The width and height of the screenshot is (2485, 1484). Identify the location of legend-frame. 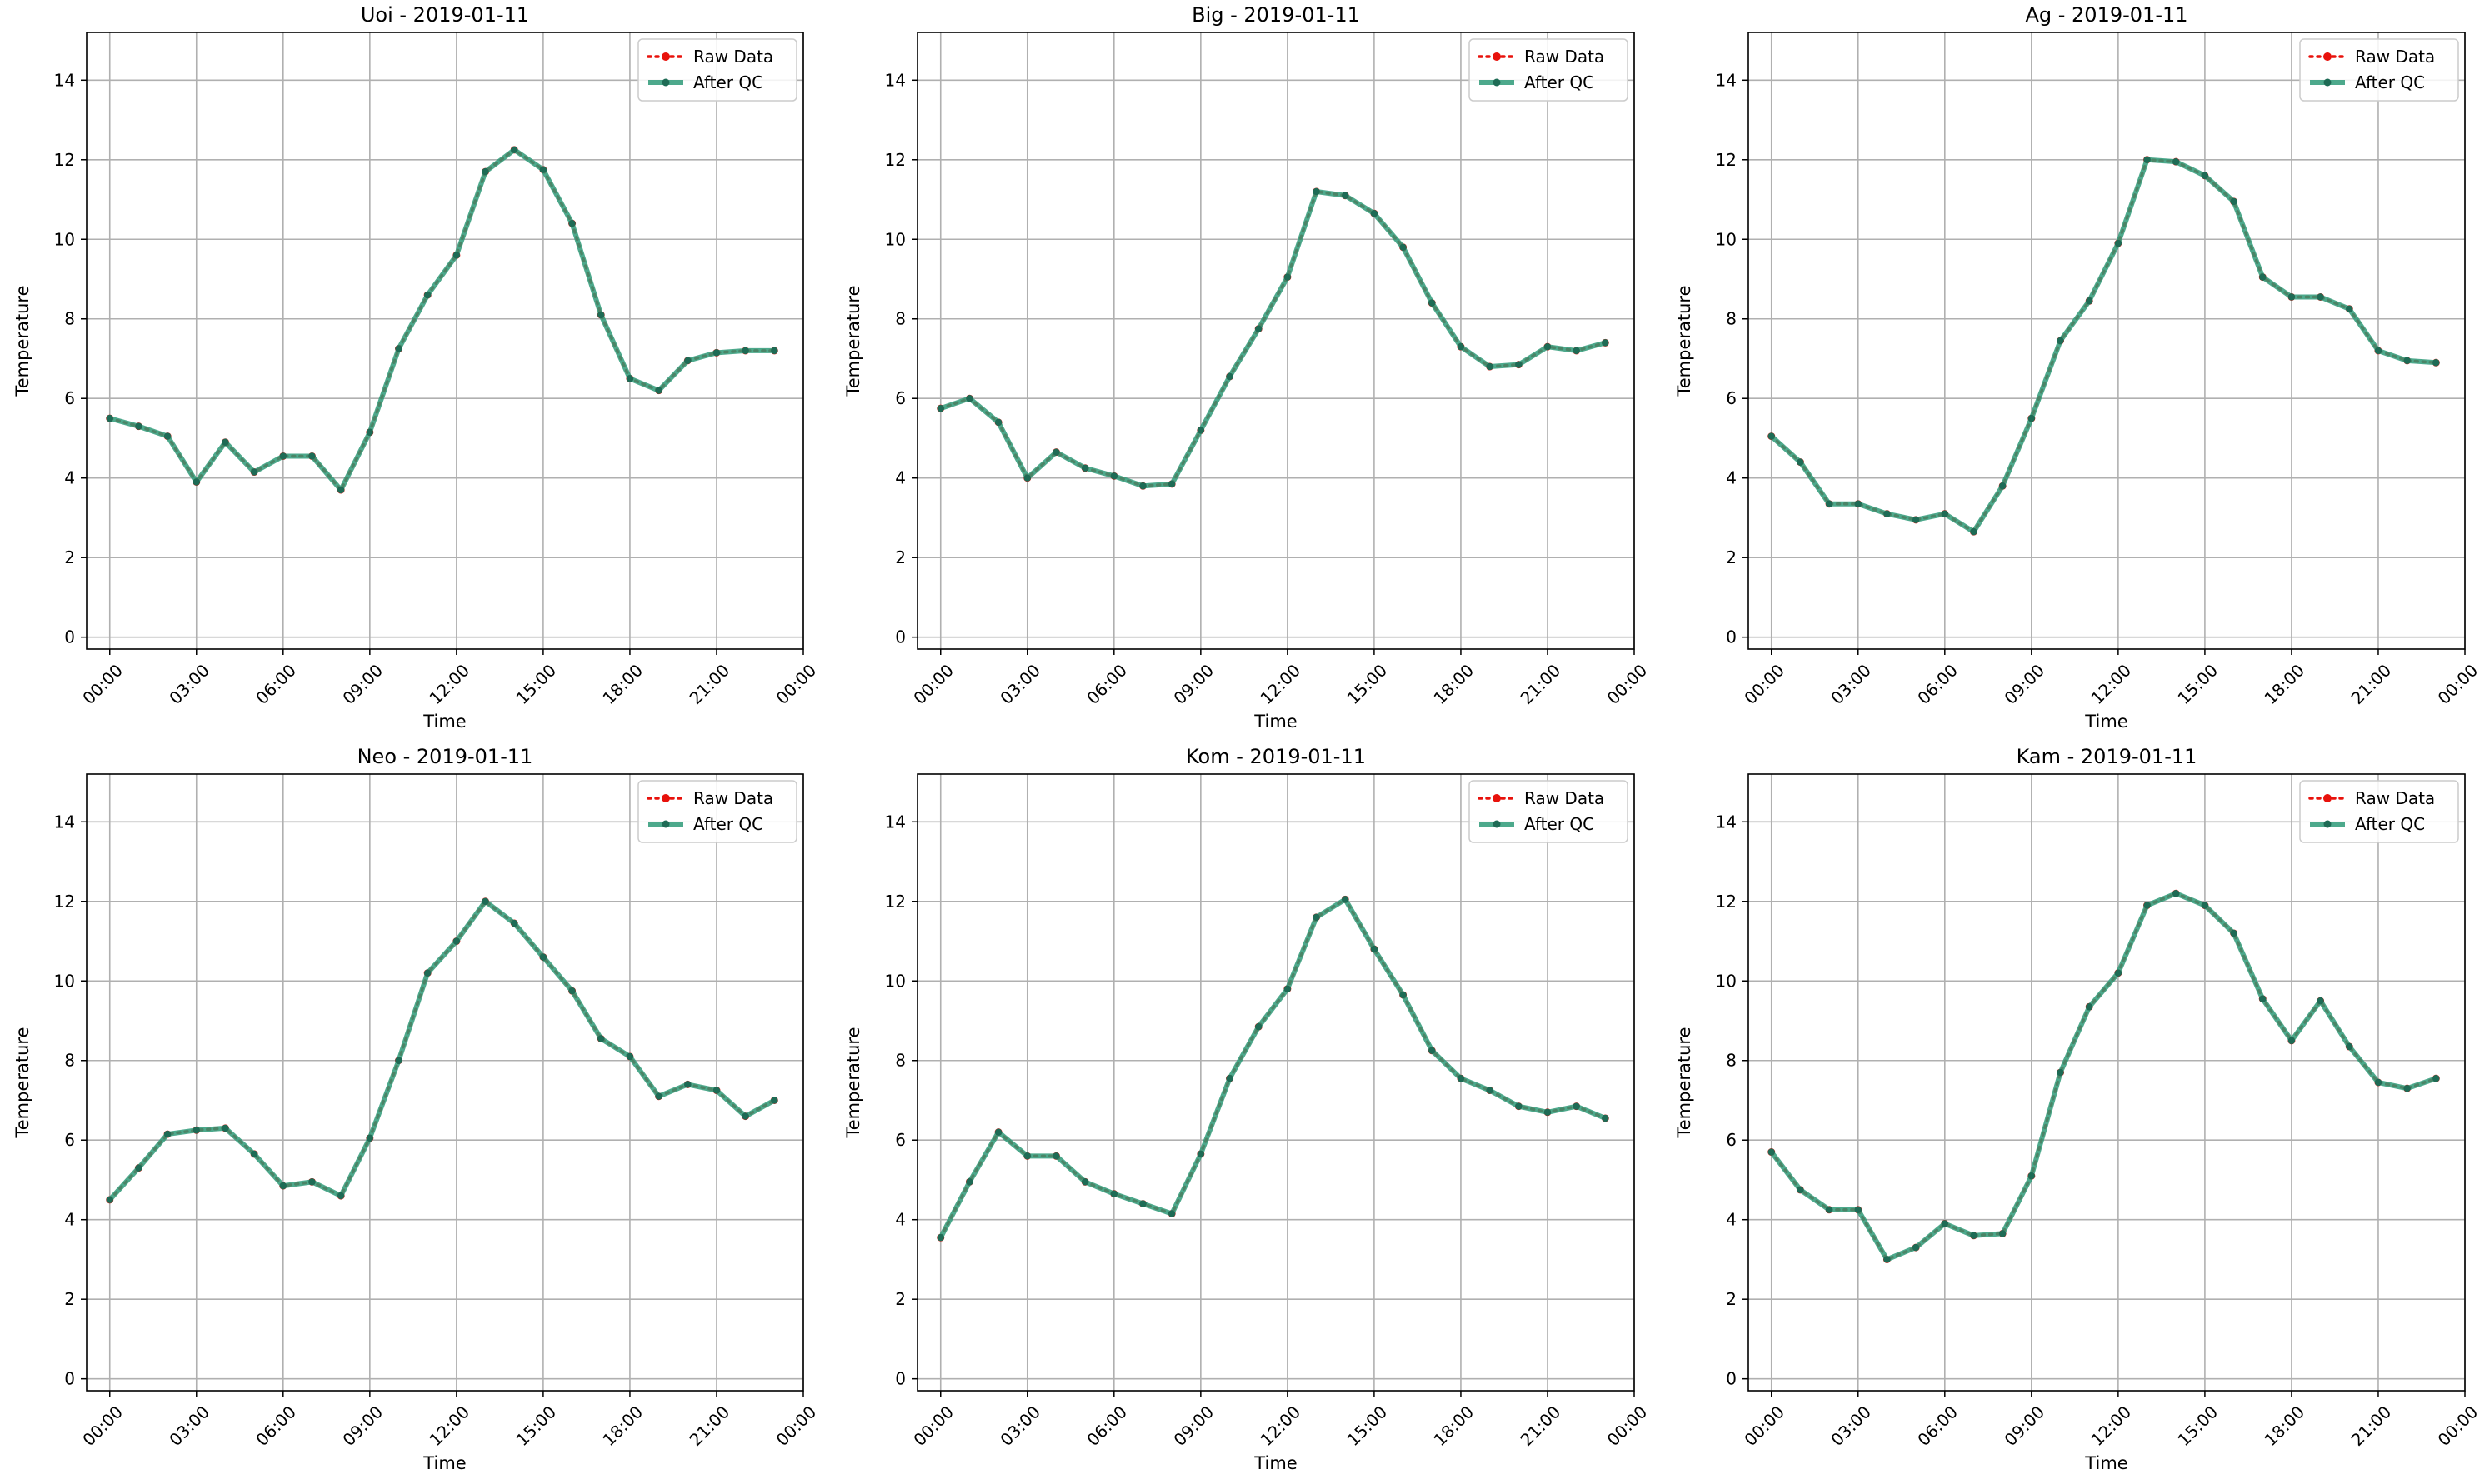
(718, 70).